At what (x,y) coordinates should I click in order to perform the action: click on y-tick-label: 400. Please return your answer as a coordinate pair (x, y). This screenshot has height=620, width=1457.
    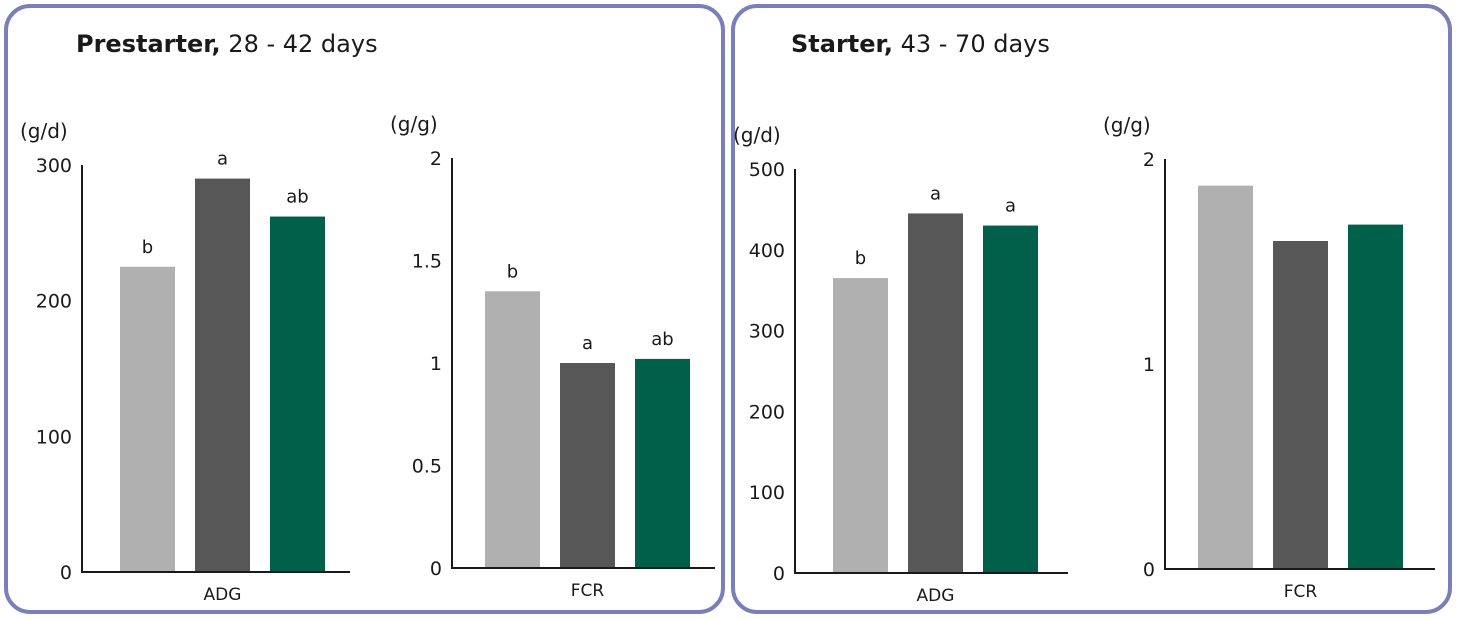
    Looking at the image, I should click on (767, 251).